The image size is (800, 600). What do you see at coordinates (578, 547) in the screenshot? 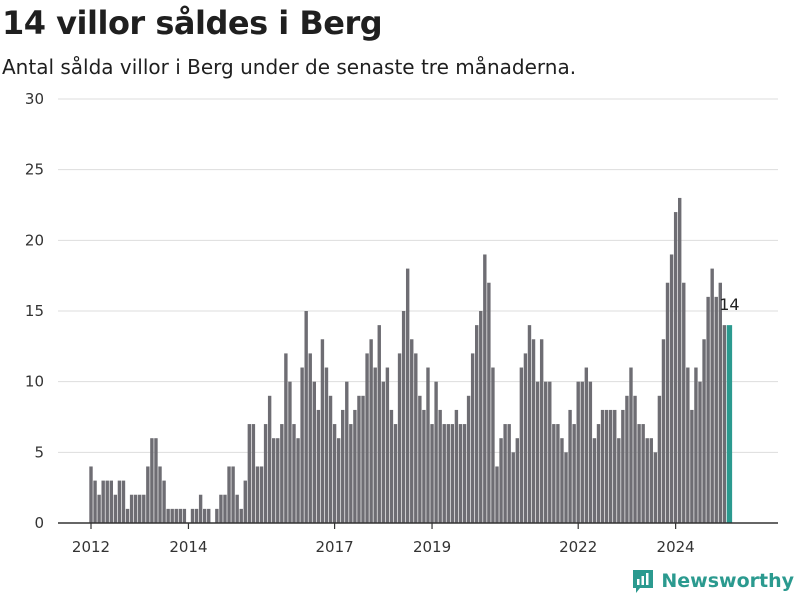
I see `x-tick-label: 2022` at bounding box center [578, 547].